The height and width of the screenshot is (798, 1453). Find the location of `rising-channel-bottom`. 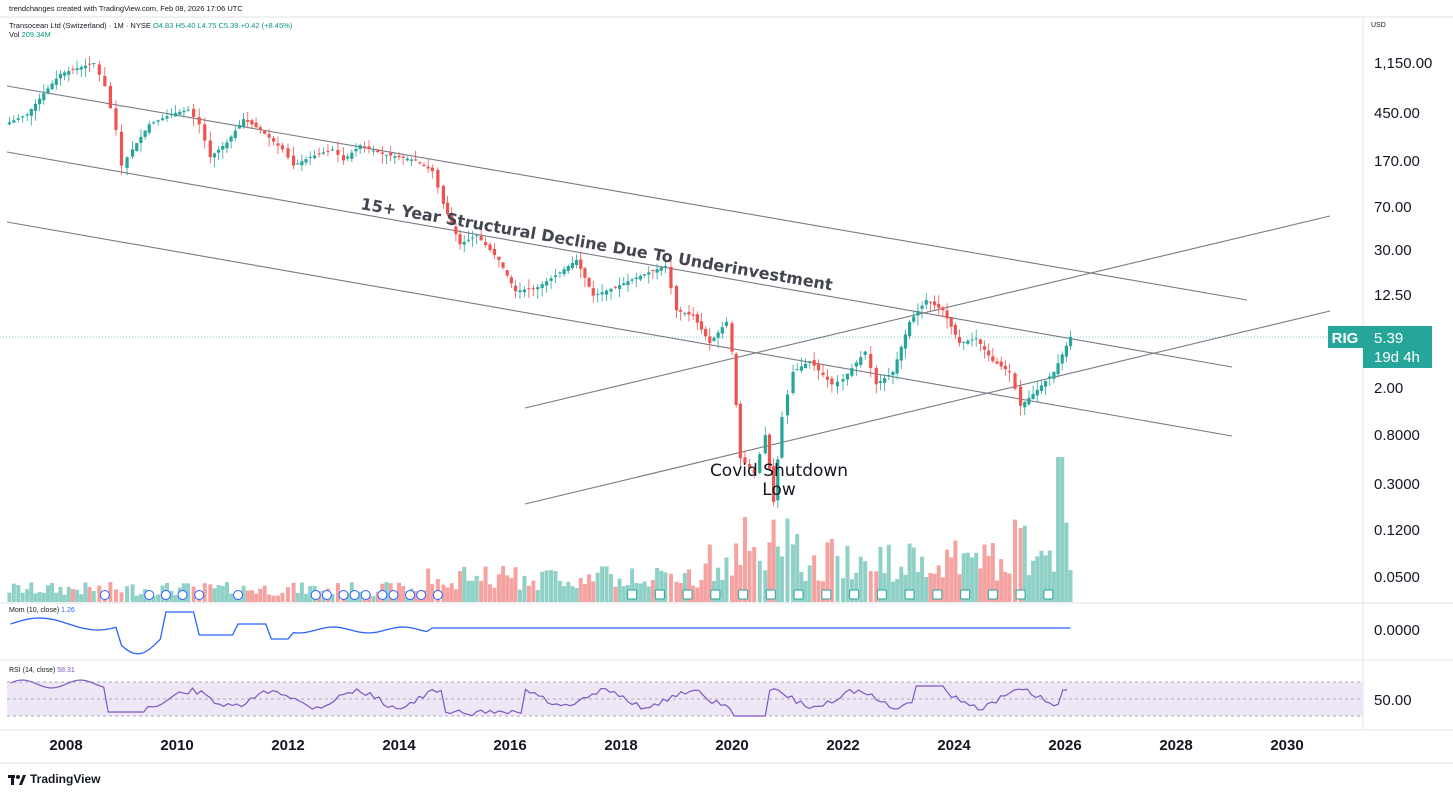

rising-channel-bottom is located at coordinates (927, 407).